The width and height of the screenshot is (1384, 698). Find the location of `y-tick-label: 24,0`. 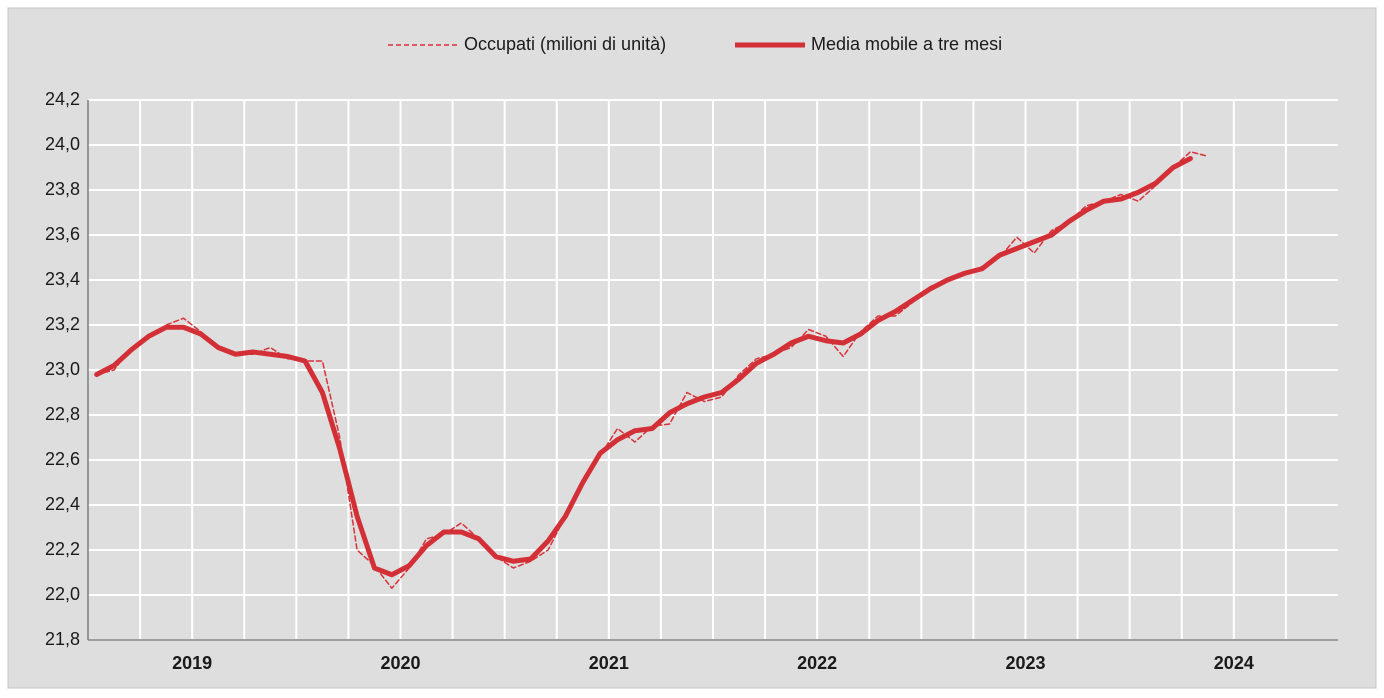

y-tick-label: 24,0 is located at coordinates (62, 144).